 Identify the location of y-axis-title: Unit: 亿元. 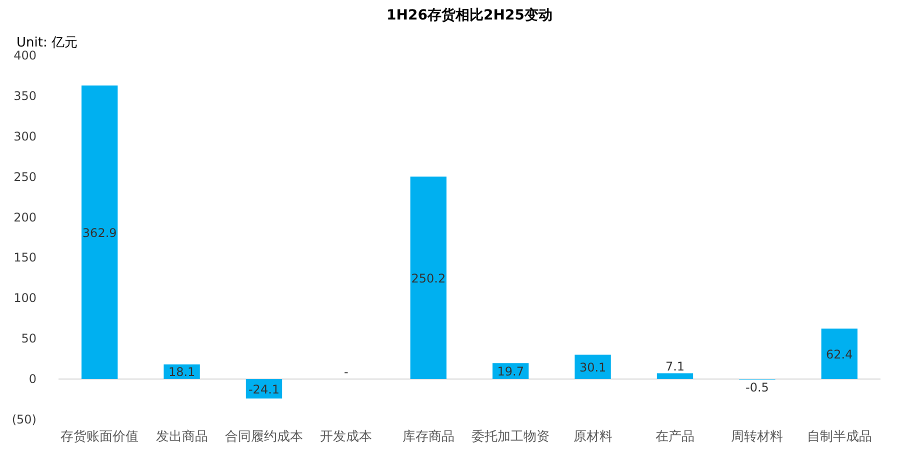
(47, 43).